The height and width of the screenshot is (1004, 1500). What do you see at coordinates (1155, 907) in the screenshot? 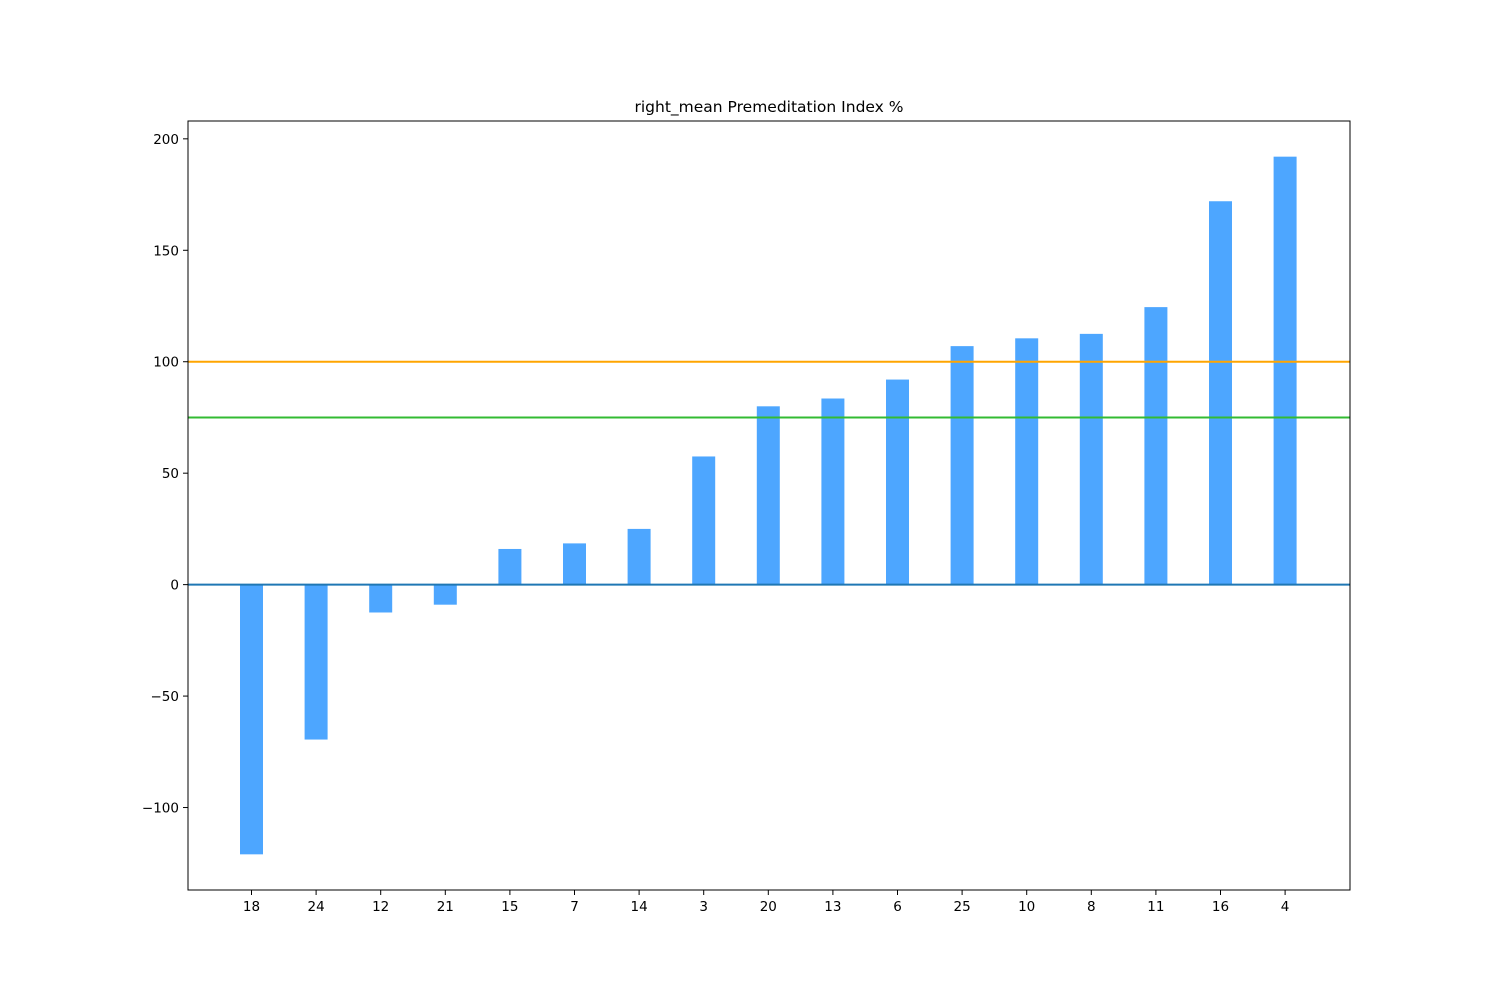
I see `x-tick-label: 11` at bounding box center [1155, 907].